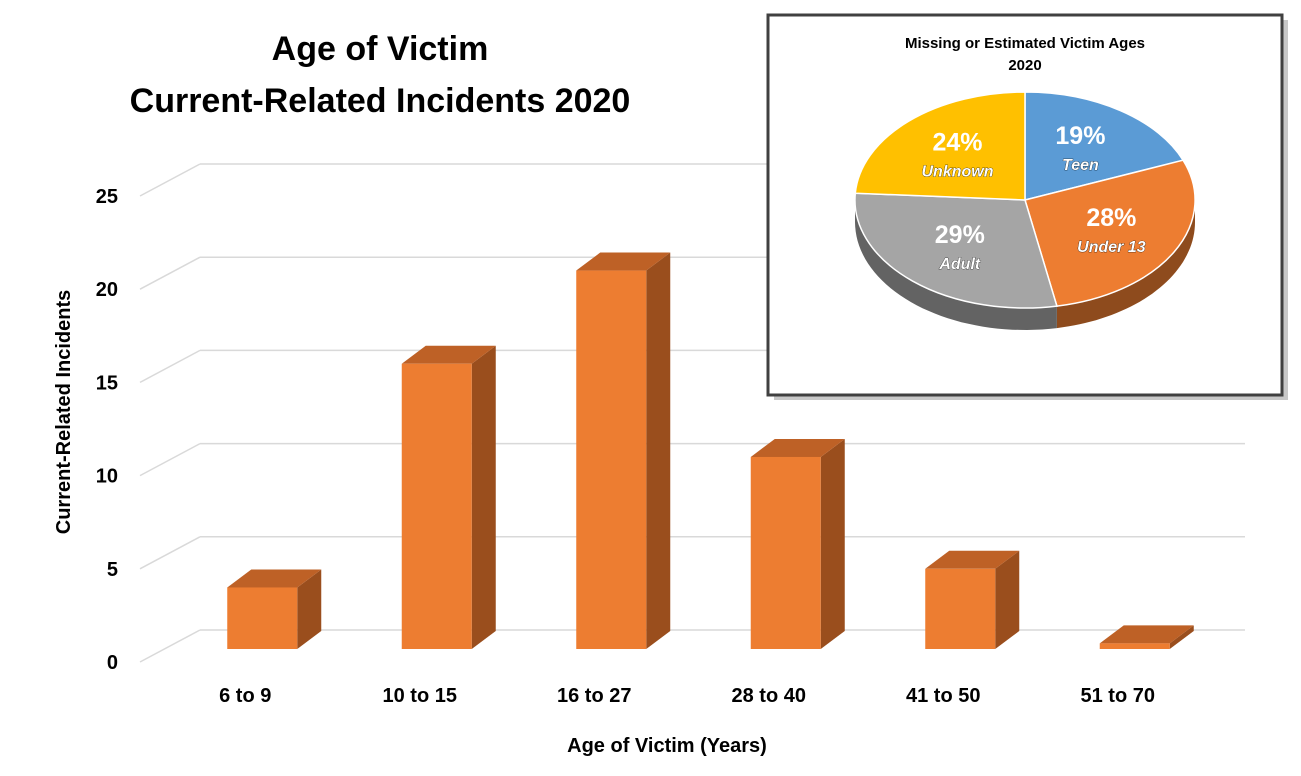 This screenshot has height=776, width=1301. Describe the element at coordinates (107, 383) in the screenshot. I see `y-tick-label: 15` at that location.